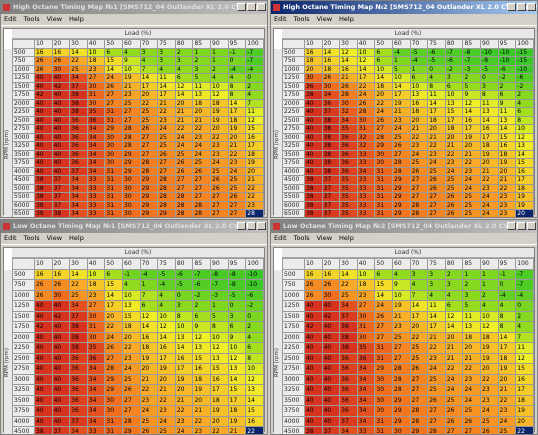 Image resolution: width=538 pixels, height=435 pixels. Describe the element at coordinates (472, 274) in the screenshot. I see `map-cell: 1` at that location.